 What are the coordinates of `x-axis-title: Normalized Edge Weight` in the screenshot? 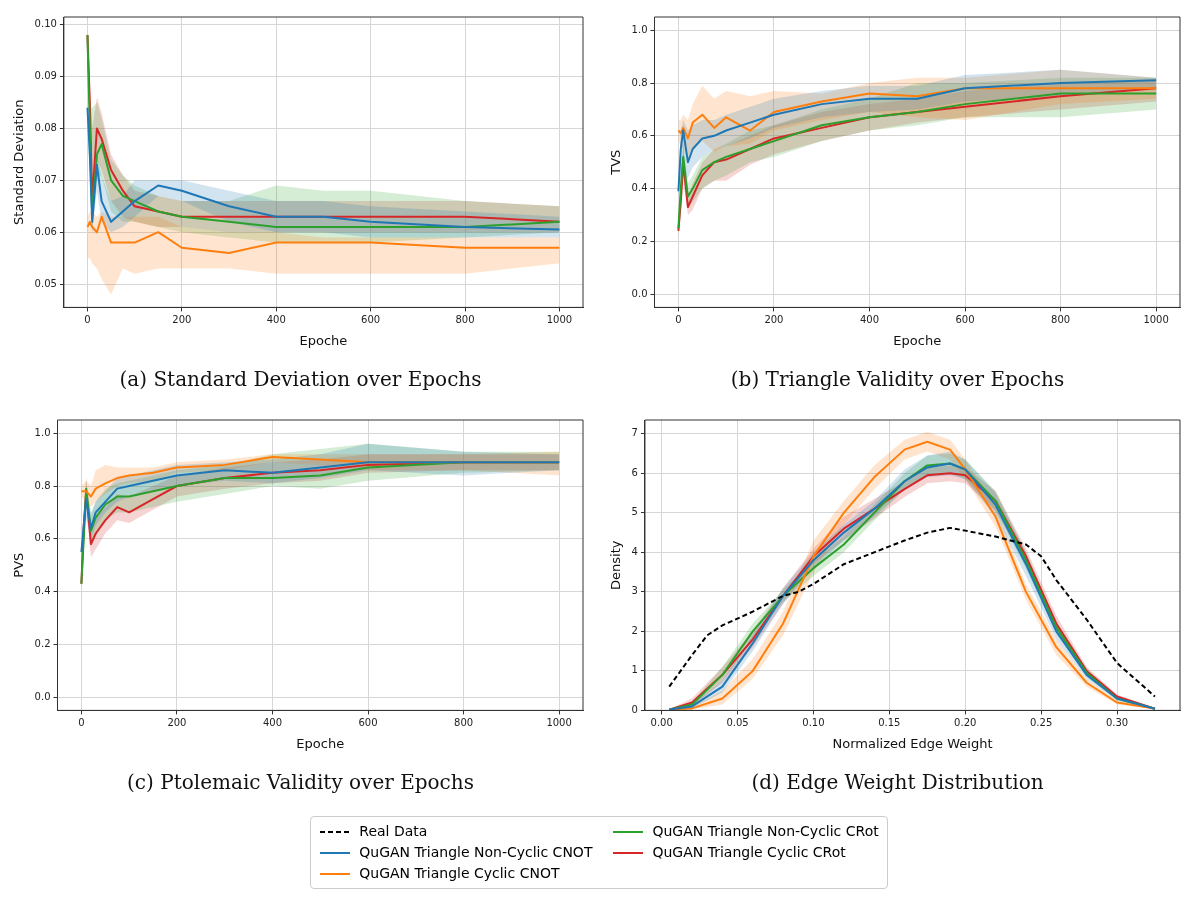 It's located at (912, 743).